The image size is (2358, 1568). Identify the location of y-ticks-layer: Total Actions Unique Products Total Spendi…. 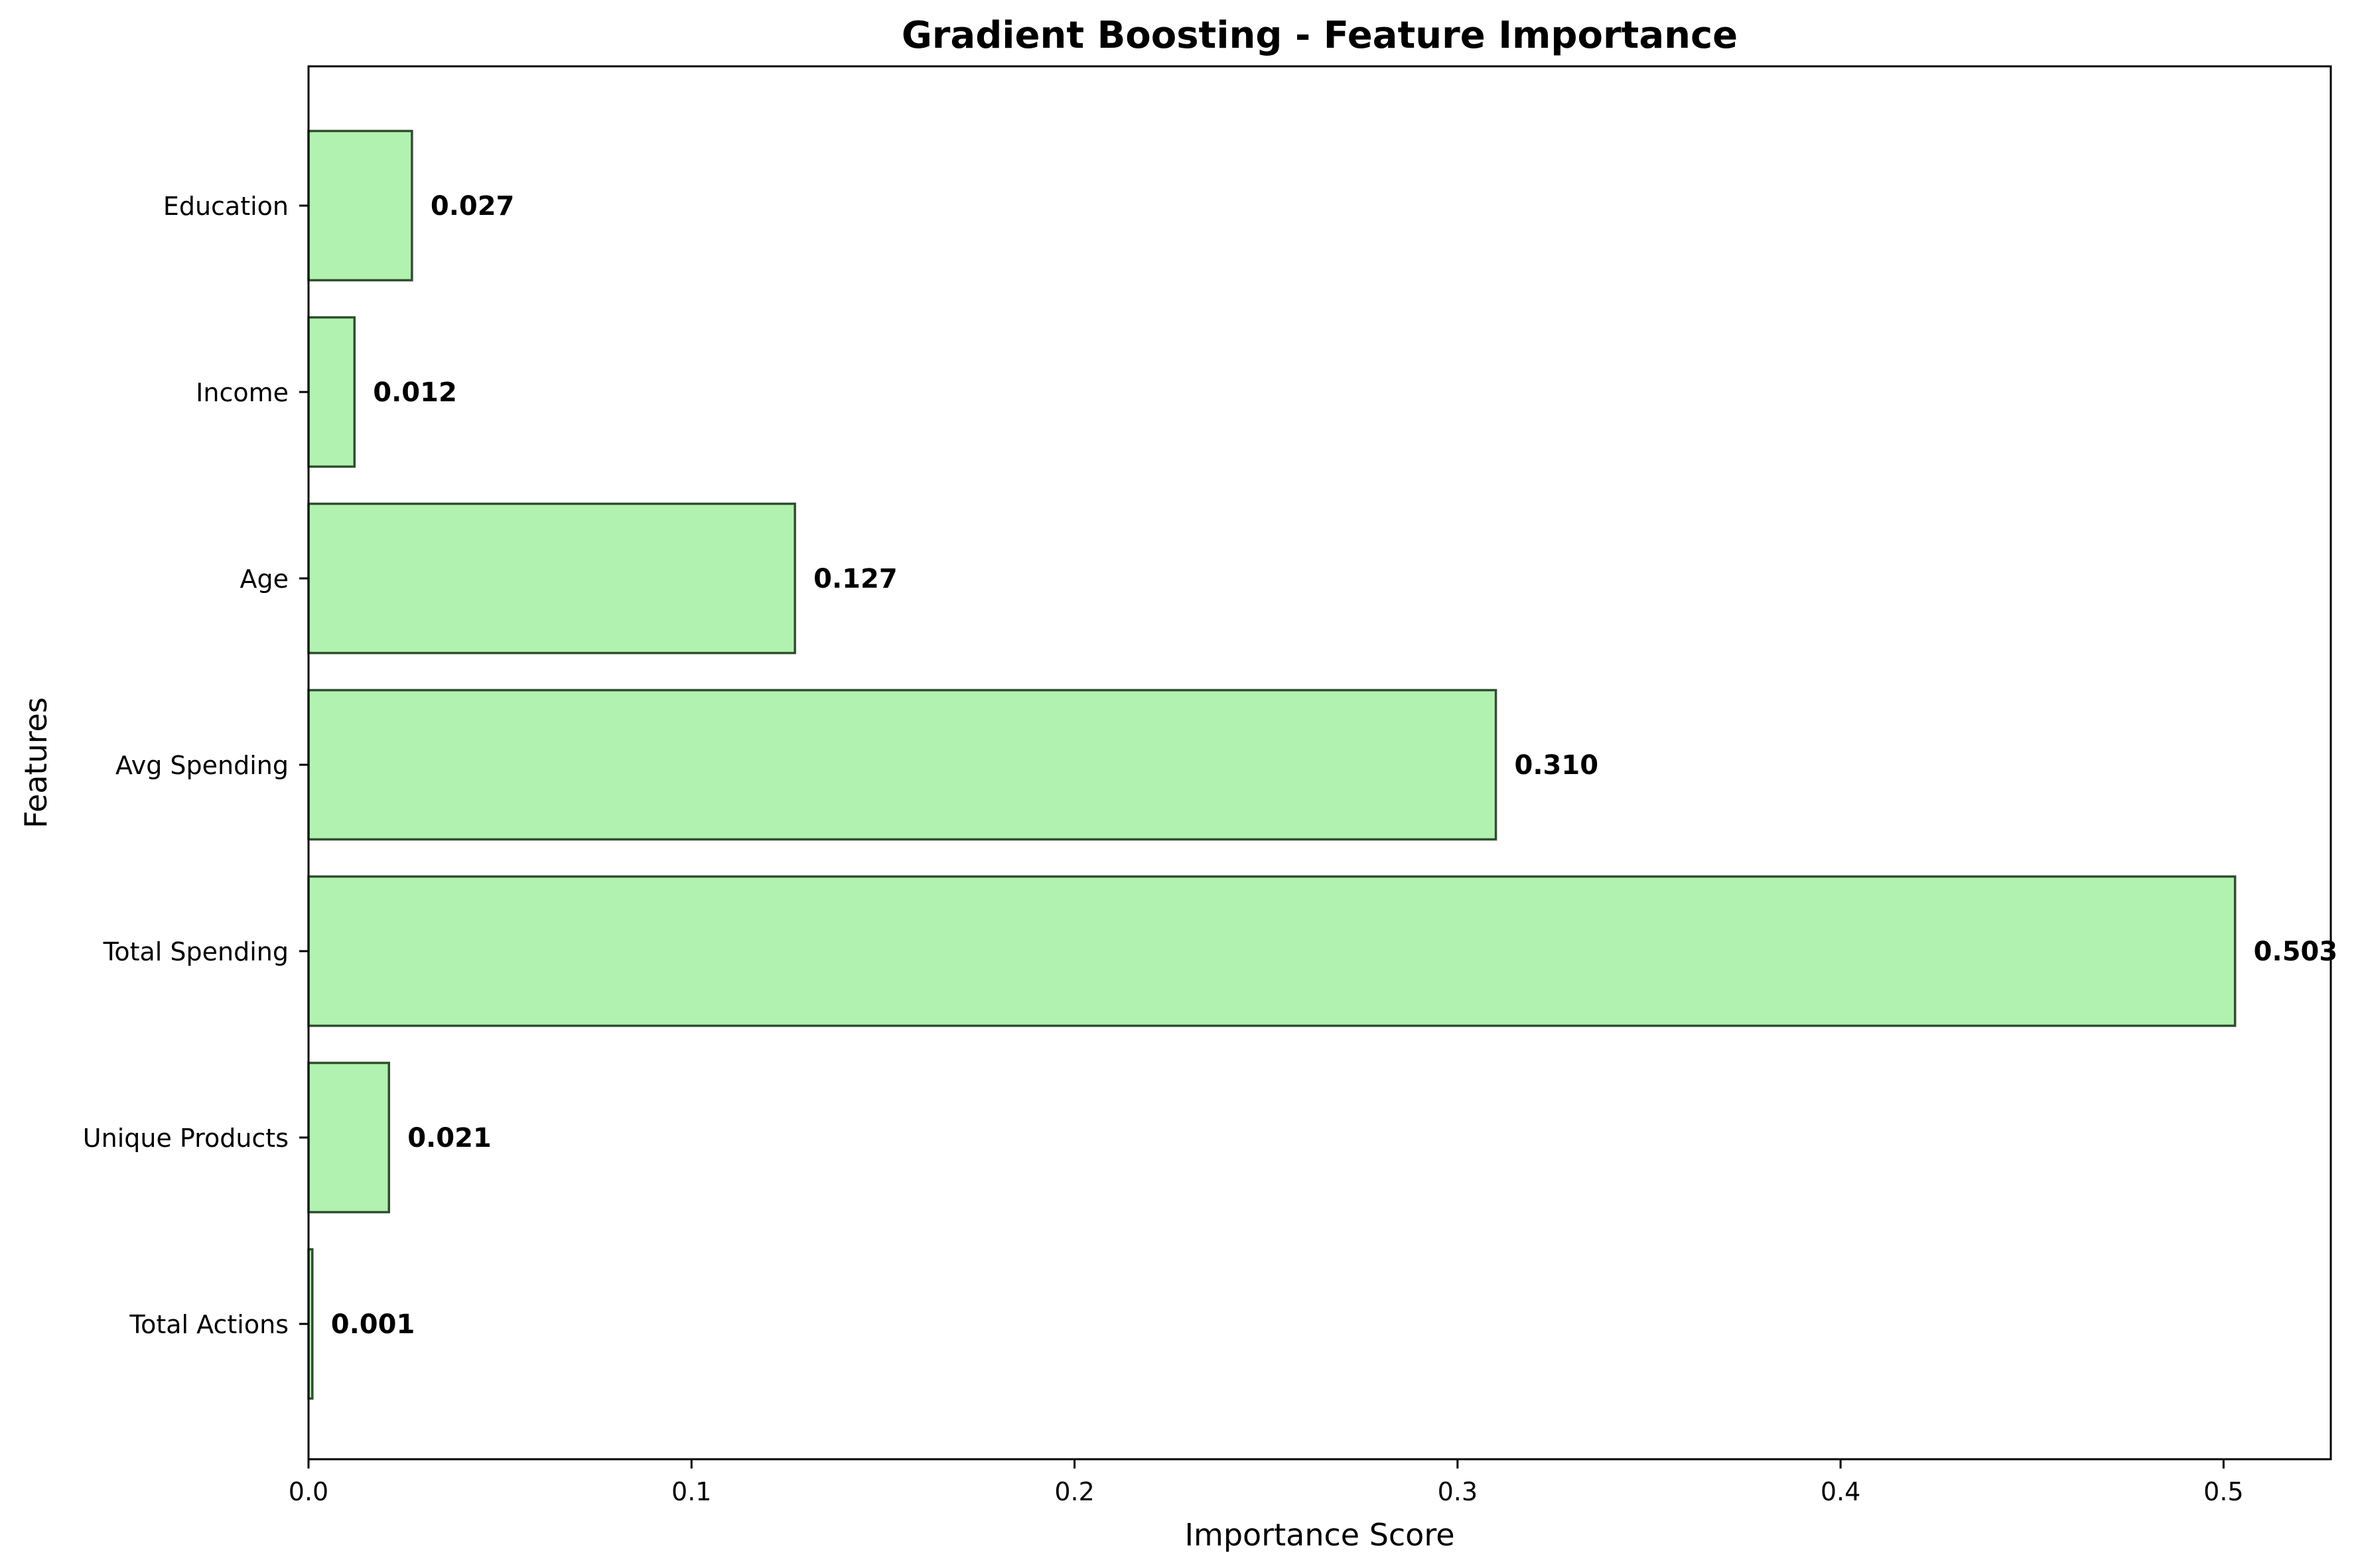
(196, 766).